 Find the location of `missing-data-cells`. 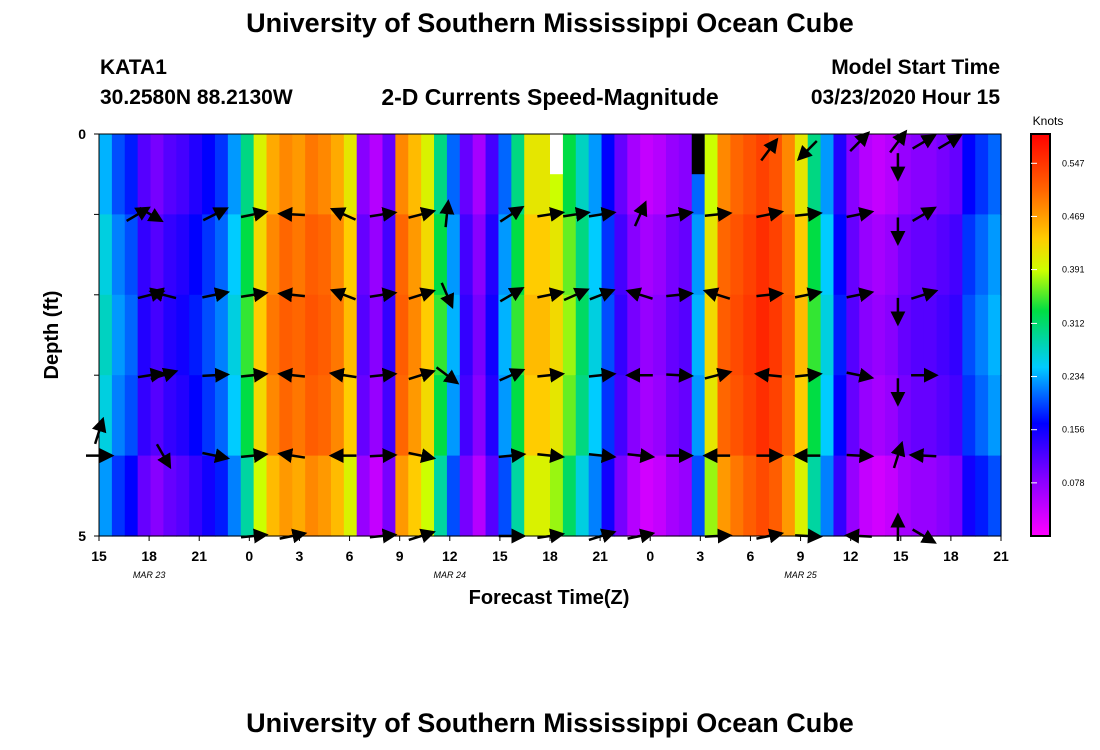

missing-data-cells is located at coordinates (627, 154).